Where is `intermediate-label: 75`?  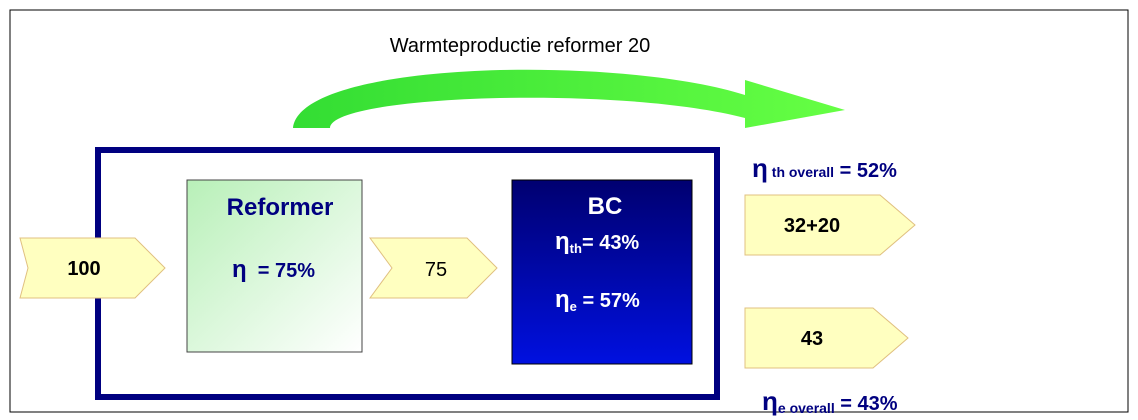
intermediate-label: 75 is located at coordinates (436, 270).